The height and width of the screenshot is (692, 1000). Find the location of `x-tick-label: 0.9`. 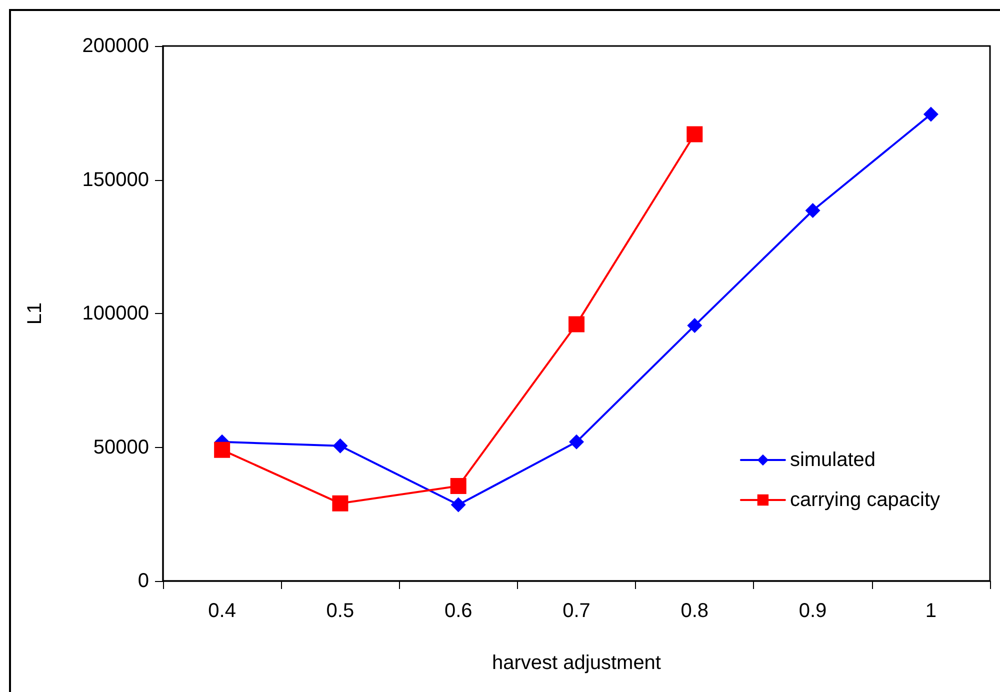

x-tick-label: 0.9 is located at coordinates (812, 611).